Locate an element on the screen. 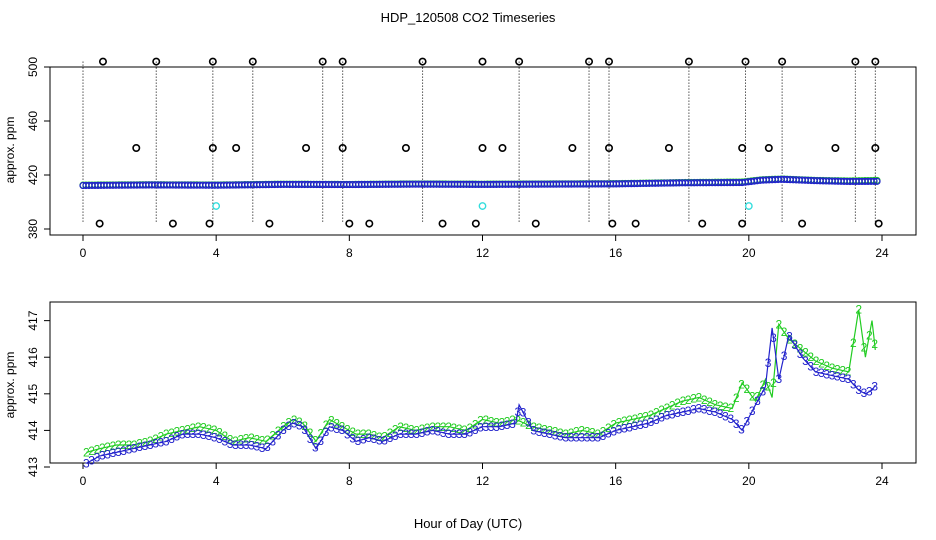 This screenshot has height=540, width=936. baseline-point is located at coordinates (877, 181).